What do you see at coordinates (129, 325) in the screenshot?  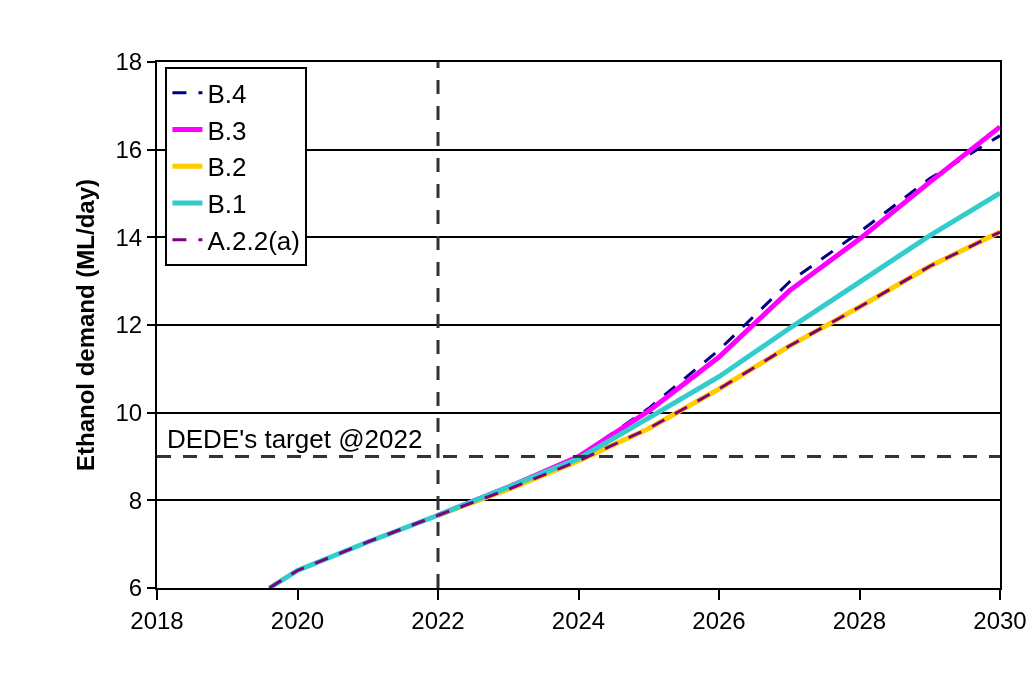 I see `y-tick-label: 12` at bounding box center [129, 325].